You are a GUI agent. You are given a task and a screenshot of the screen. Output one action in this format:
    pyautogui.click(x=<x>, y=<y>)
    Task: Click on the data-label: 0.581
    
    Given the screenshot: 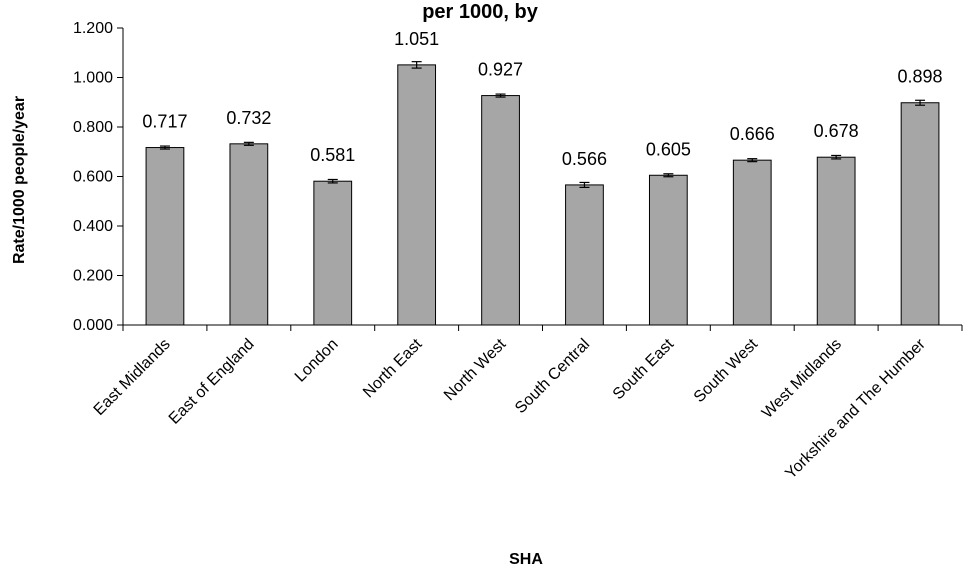 What is the action you would take?
    pyautogui.click(x=332, y=155)
    